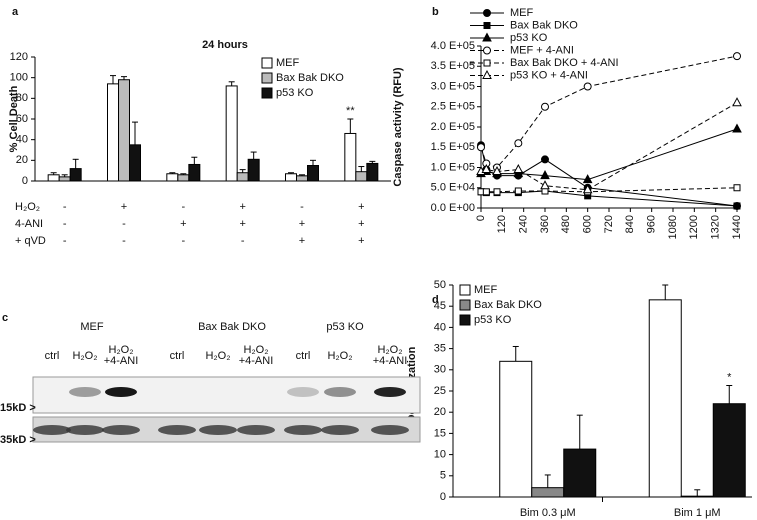 The height and width of the screenshot is (520, 757). What do you see at coordinates (529, 38) in the screenshot?
I see `legend-label: p53 KO` at bounding box center [529, 38].